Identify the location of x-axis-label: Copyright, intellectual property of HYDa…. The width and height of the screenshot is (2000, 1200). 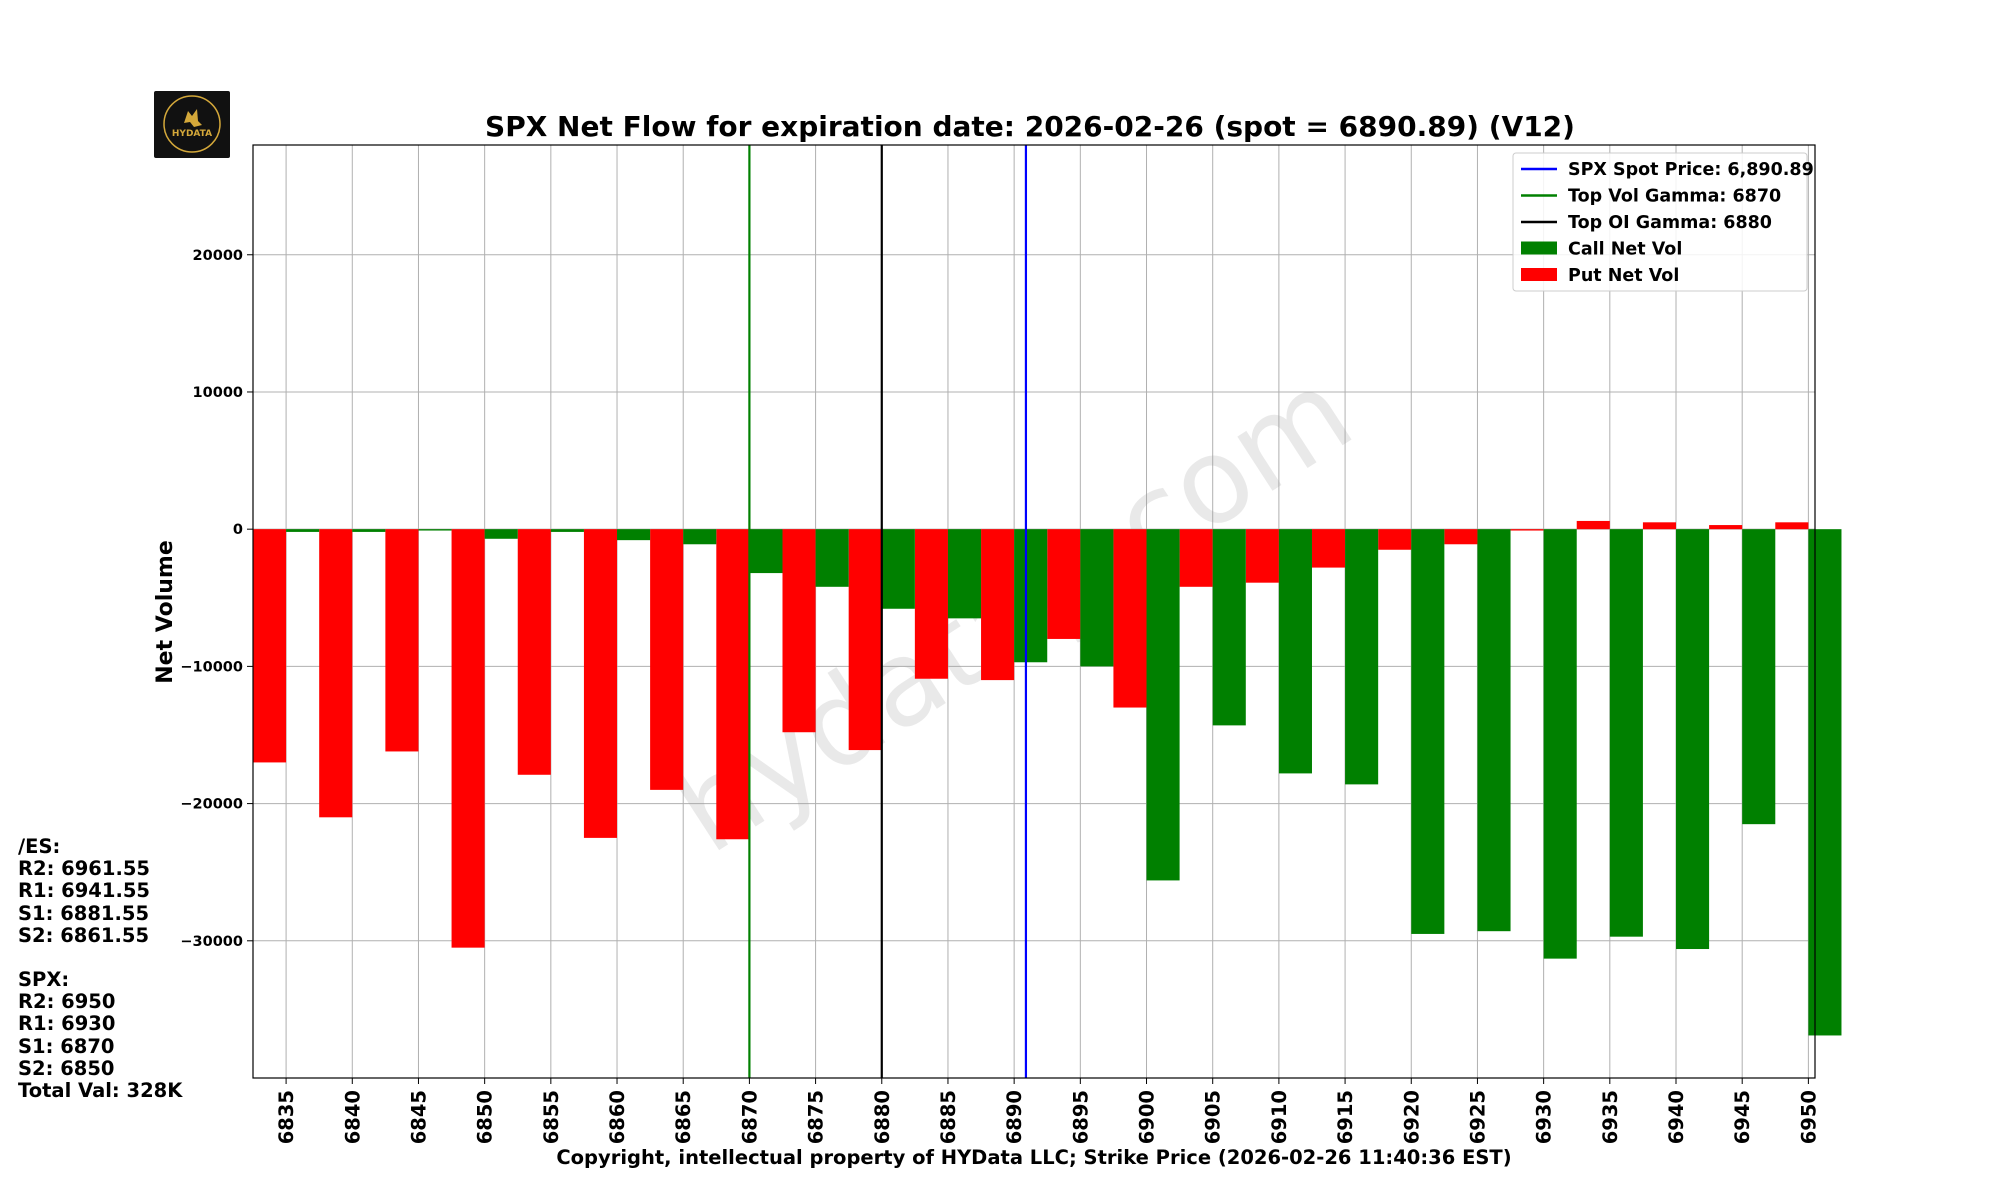
(1033, 1157).